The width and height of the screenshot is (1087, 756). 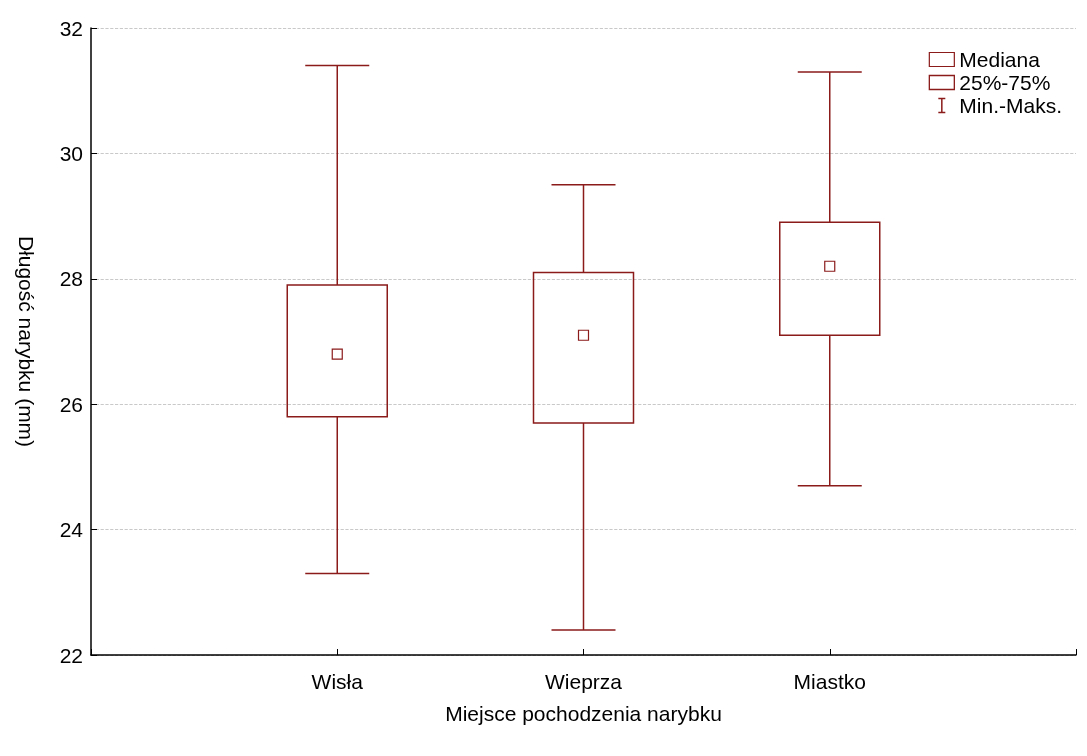 What do you see at coordinates (71, 530) in the screenshot?
I see `y-tick-label: 24` at bounding box center [71, 530].